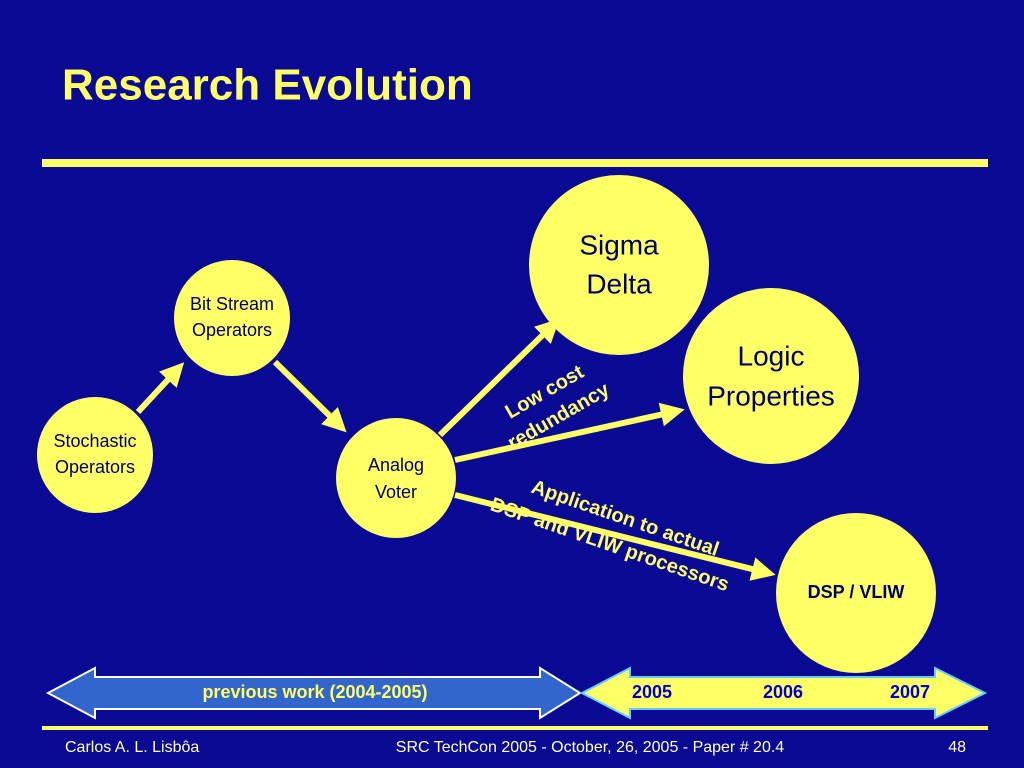 The image size is (1024, 768). What do you see at coordinates (771, 355) in the screenshot?
I see `node-label: Logic` at bounding box center [771, 355].